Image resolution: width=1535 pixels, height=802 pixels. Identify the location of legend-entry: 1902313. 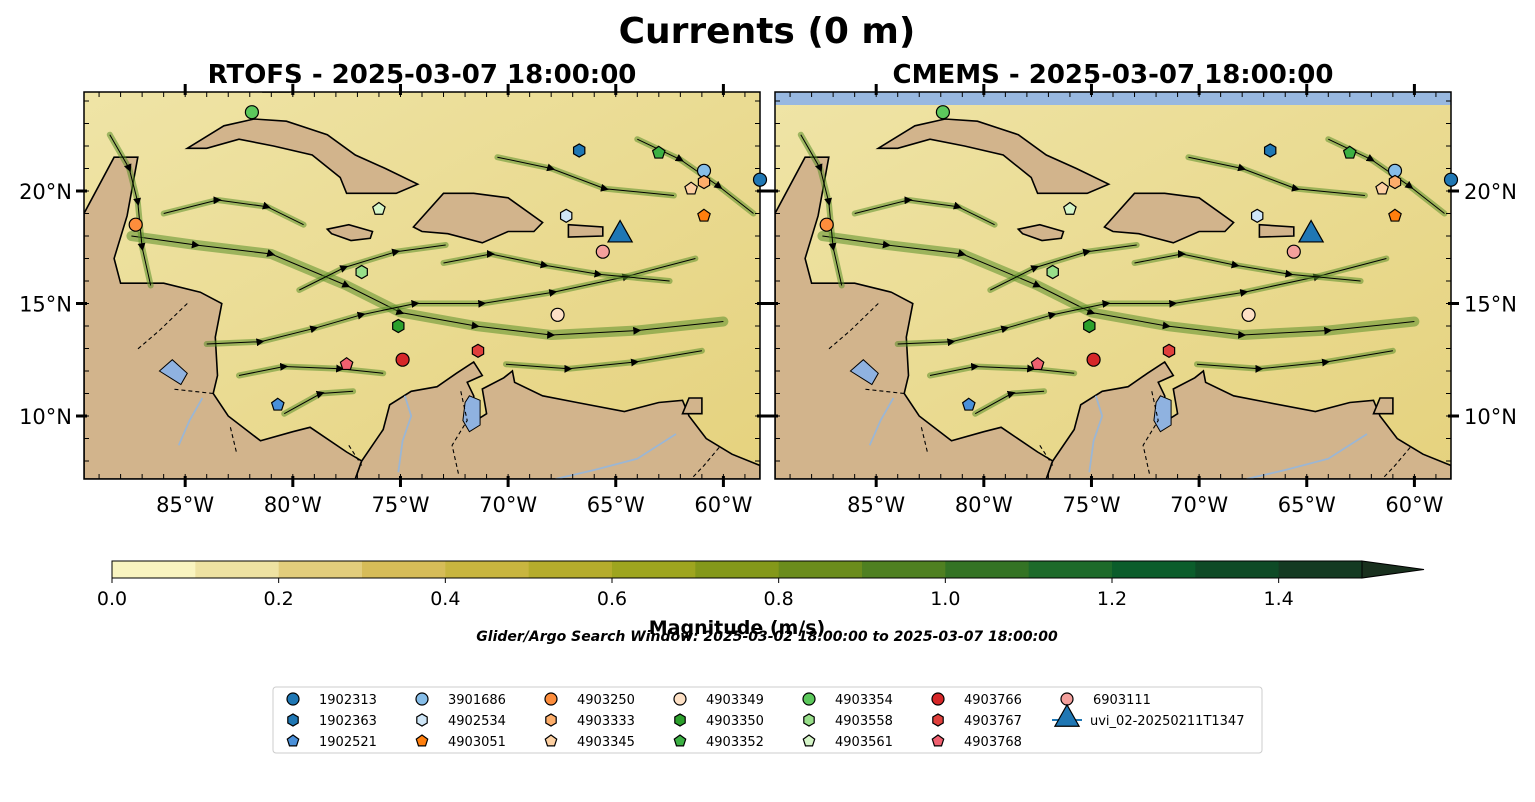
(331, 700).